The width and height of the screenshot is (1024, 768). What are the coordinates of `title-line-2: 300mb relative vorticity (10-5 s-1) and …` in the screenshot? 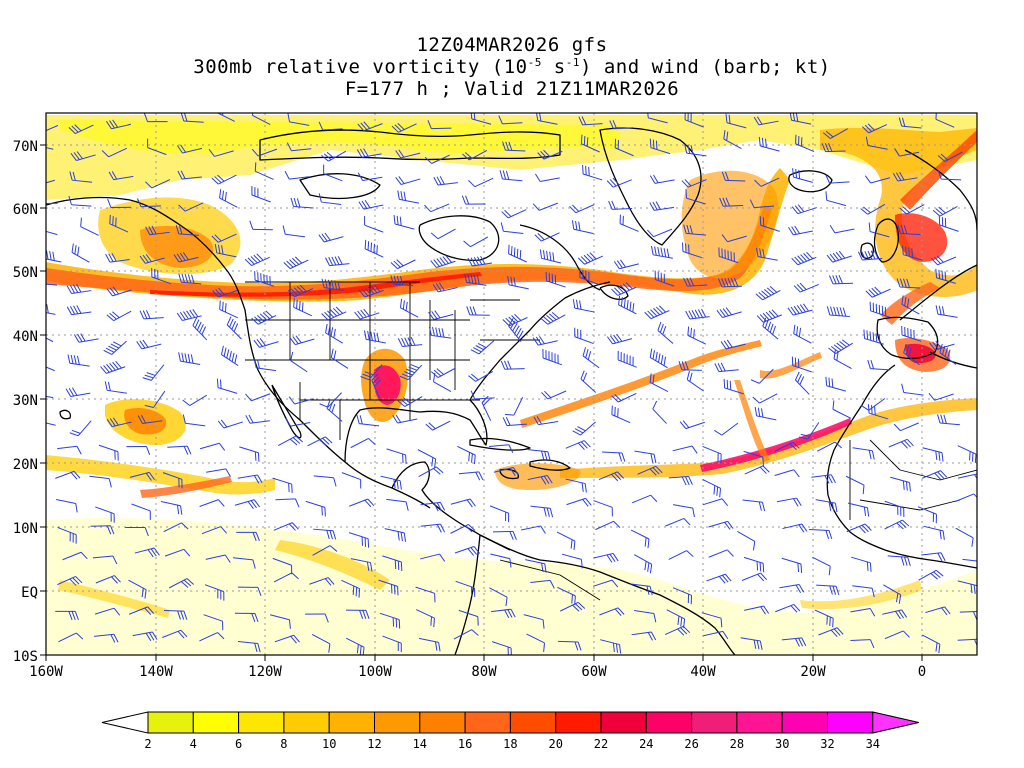 It's located at (512, 67).